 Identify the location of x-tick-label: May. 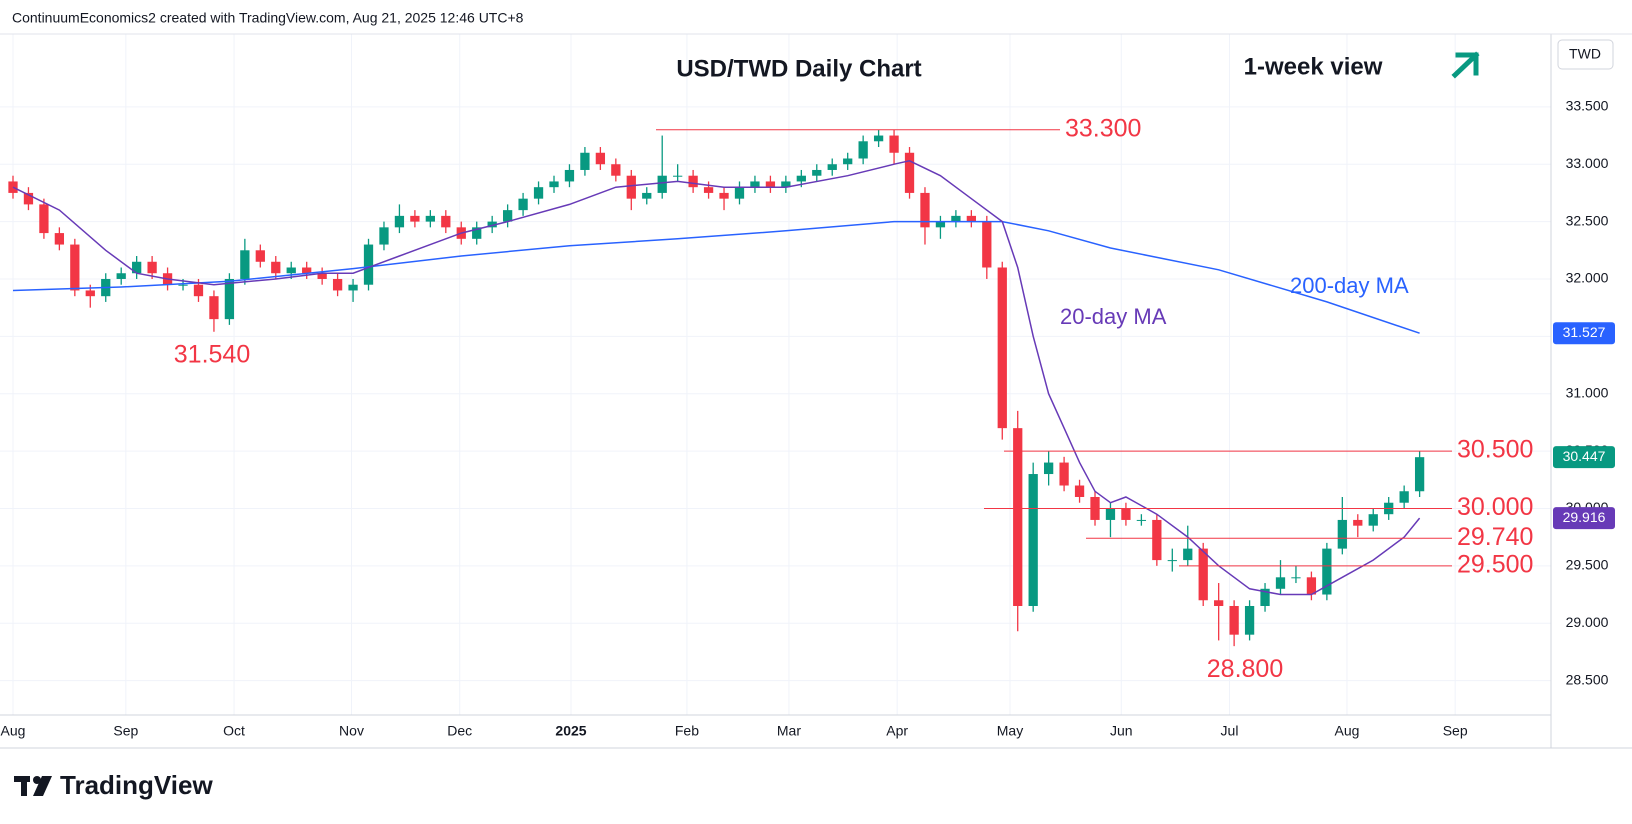
(1010, 731).